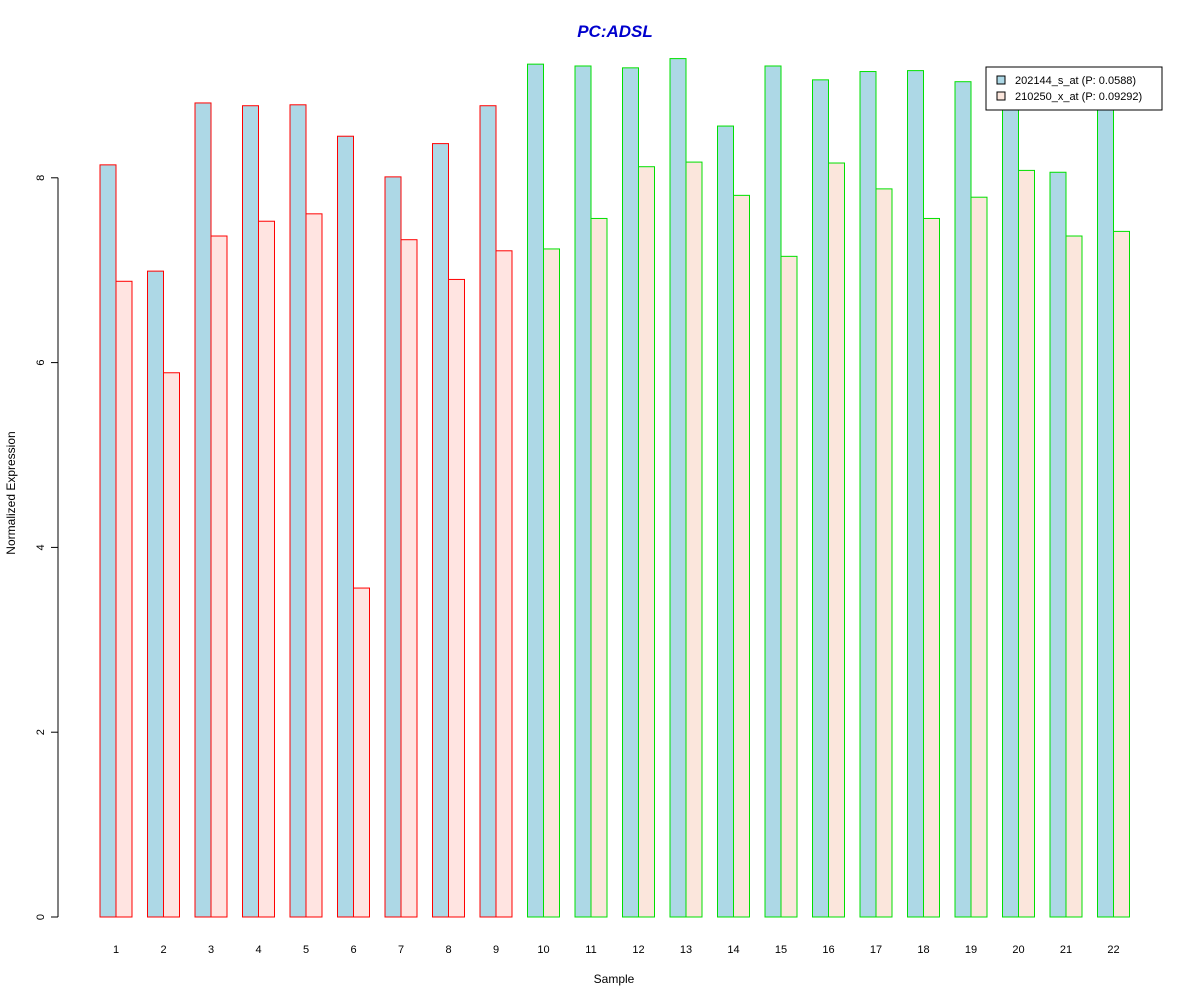 This screenshot has width=1200, height=1000. Describe the element at coordinates (876, 950) in the screenshot. I see `x-tick-label: 17` at that location.